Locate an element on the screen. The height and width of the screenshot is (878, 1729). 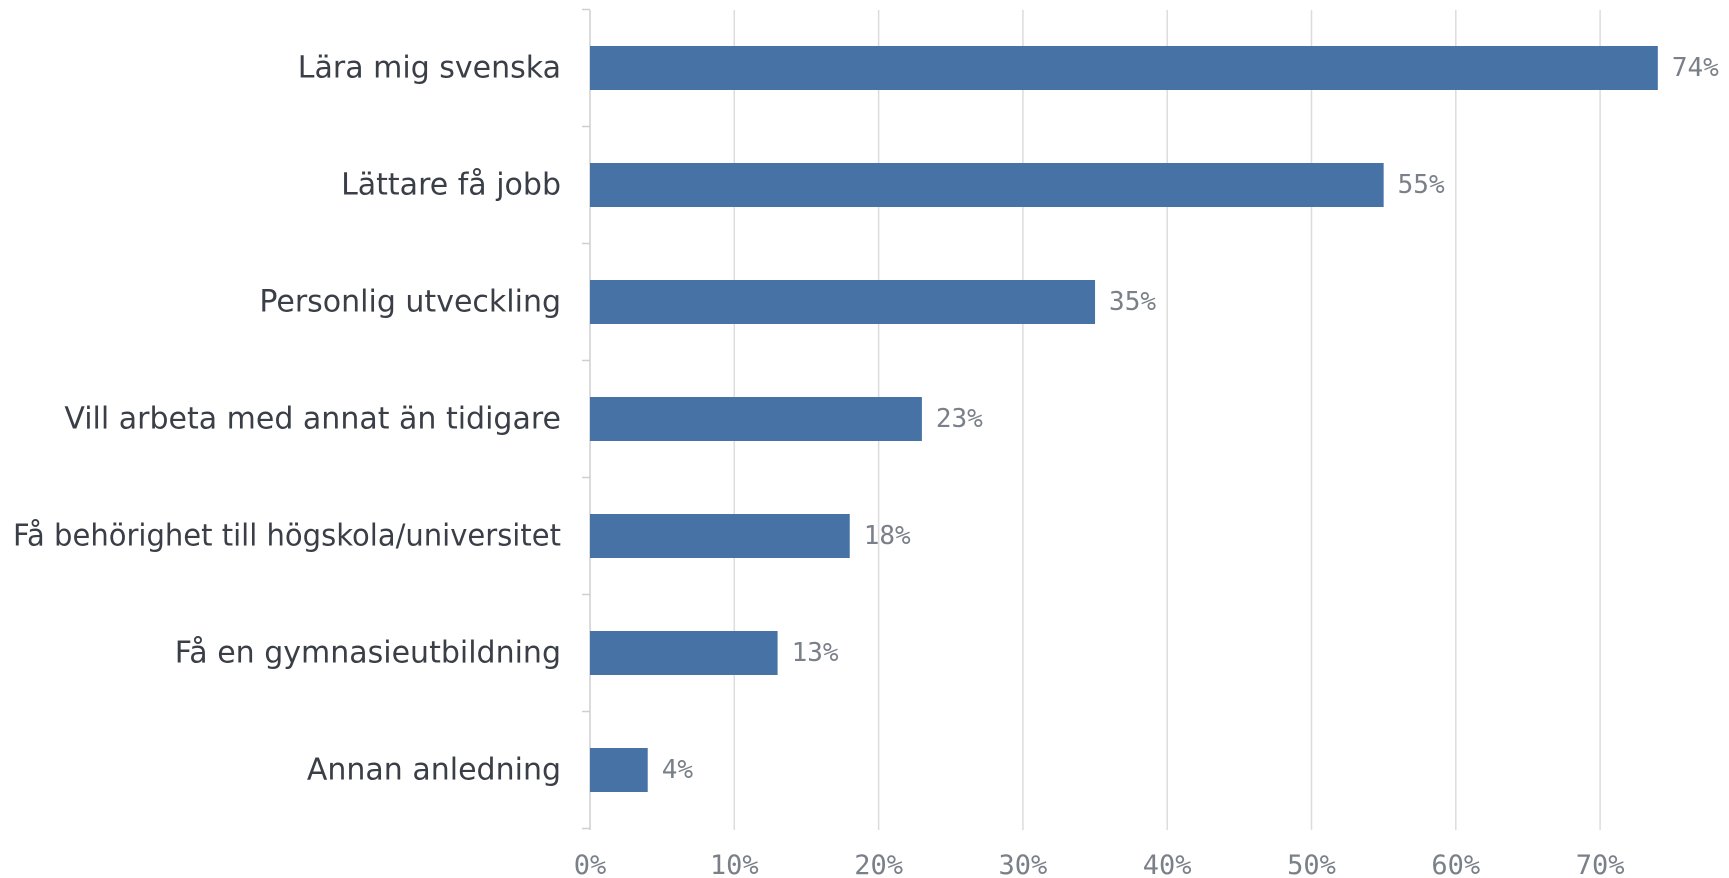
category-label: Få behörighet till högskola/universitet is located at coordinates (287, 536).